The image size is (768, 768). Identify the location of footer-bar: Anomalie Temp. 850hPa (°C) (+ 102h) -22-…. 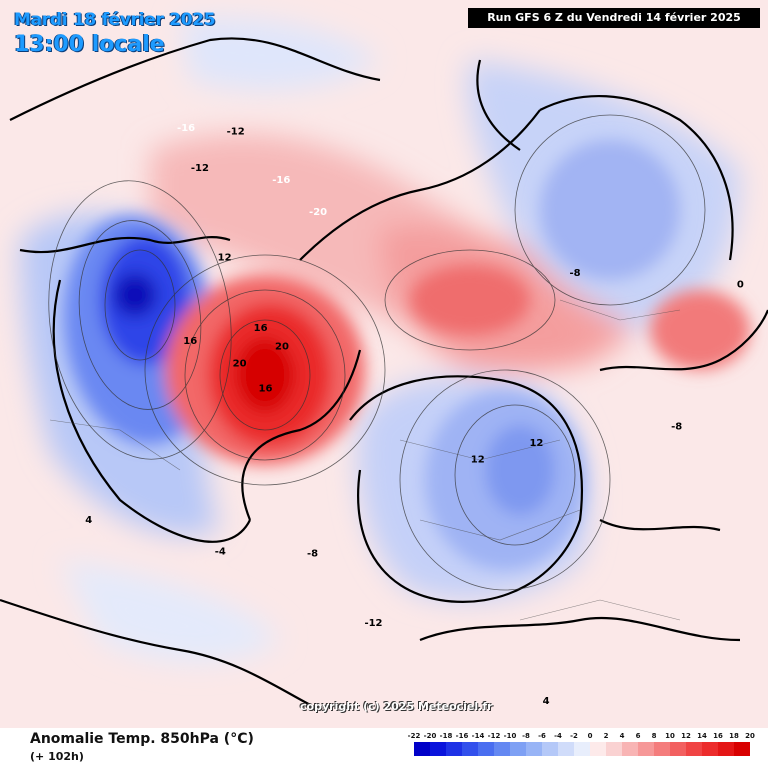
(384, 748).